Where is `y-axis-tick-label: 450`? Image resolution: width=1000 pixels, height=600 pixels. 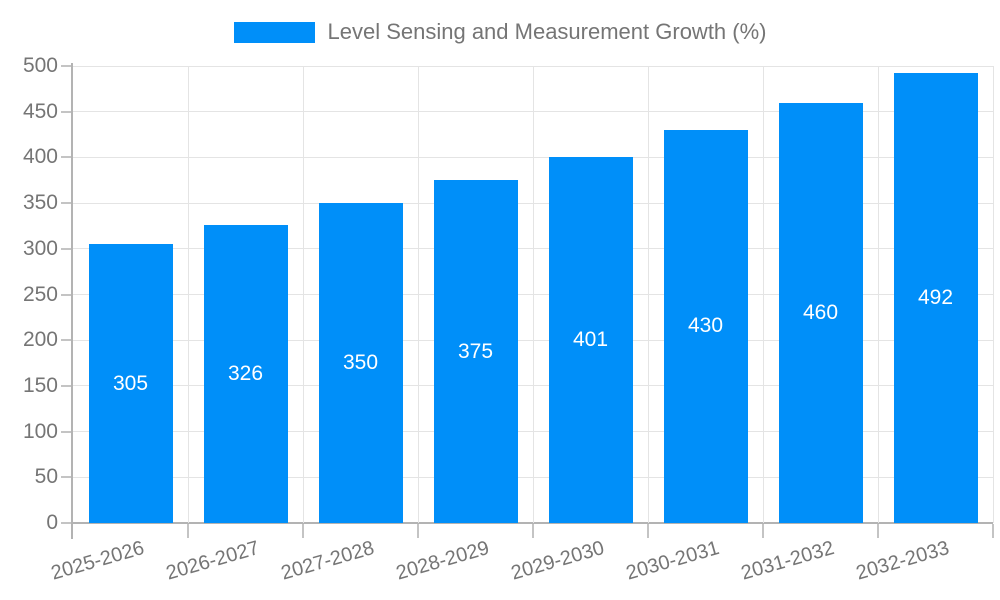
y-axis-tick-label: 450 is located at coordinates (40, 111).